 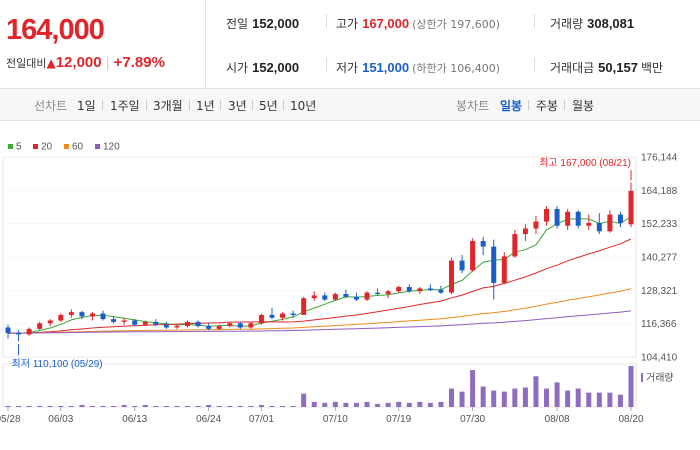 What do you see at coordinates (659, 291) in the screenshot?
I see `y-tick-label: 128,321` at bounding box center [659, 291].